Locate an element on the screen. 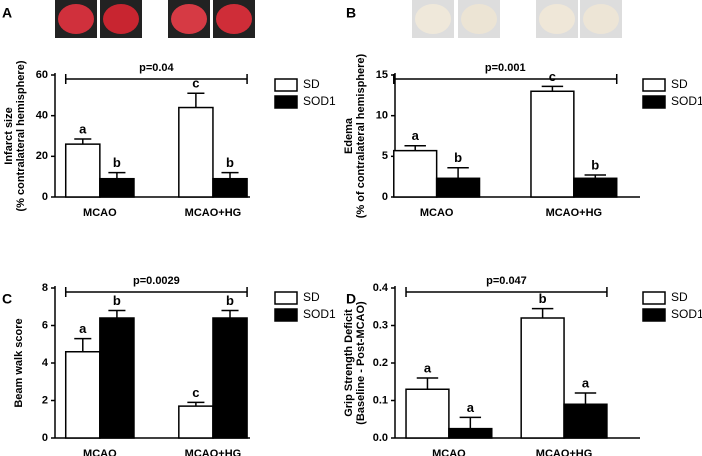 The image size is (702, 456). y-tick-label: 60 is located at coordinates (42, 75).